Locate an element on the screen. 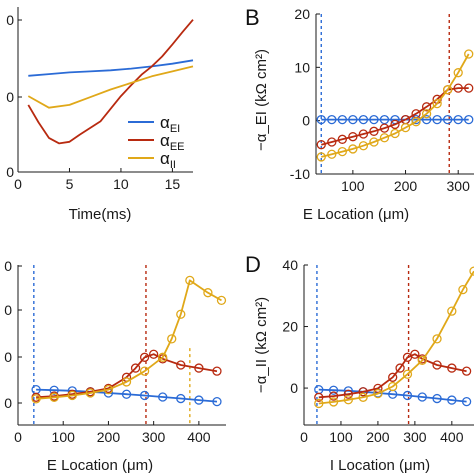 Image resolution: width=474 pixels, height=474 pixels. x-tick-label: 300 is located at coordinates (154, 437).